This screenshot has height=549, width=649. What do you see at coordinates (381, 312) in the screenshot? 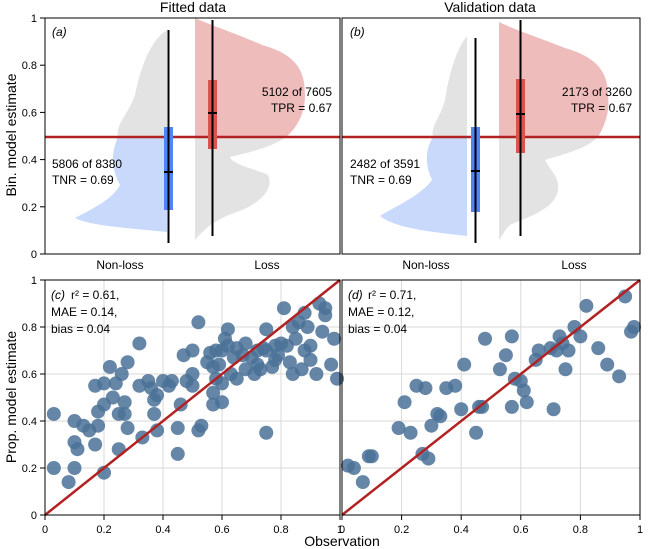
I see `stat-mae-d: MAE = 0.12,` at bounding box center [381, 312].